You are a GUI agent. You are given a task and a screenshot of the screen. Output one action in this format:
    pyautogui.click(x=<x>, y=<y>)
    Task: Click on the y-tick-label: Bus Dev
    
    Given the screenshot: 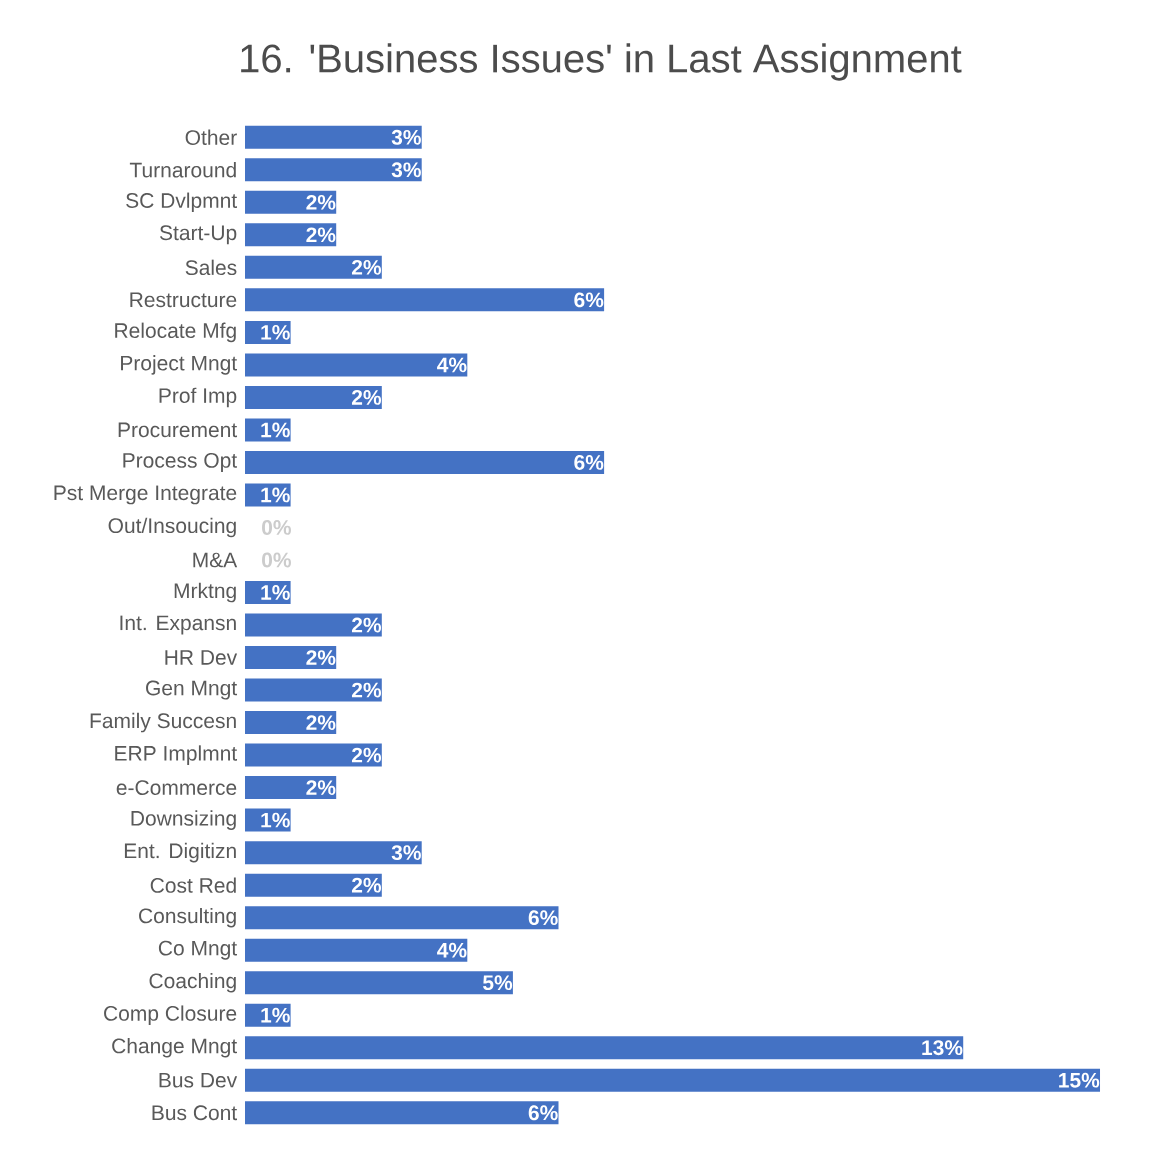 What is the action you would take?
    pyautogui.click(x=198, y=1080)
    